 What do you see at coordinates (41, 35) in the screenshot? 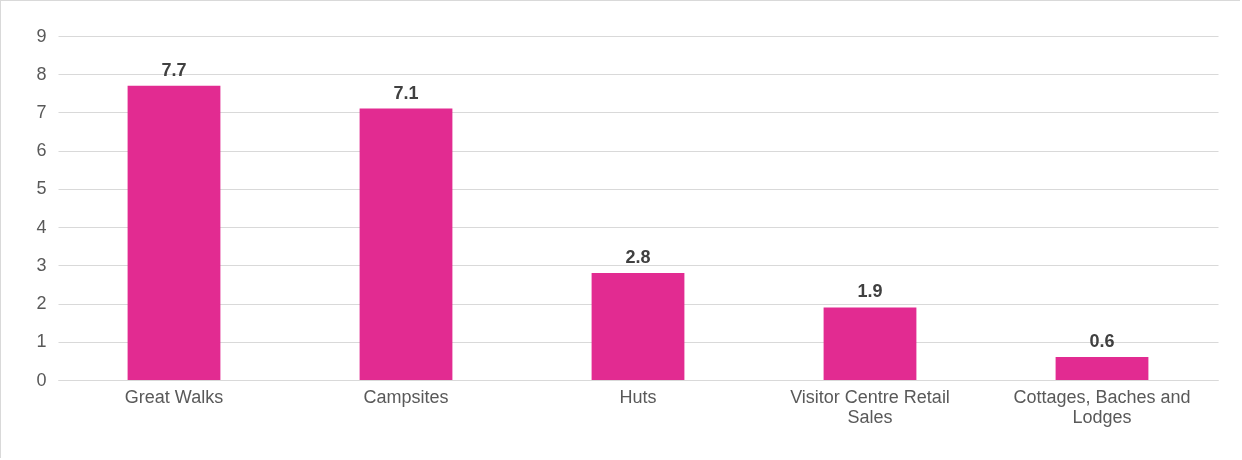
I see `y-tick-label: 9` at bounding box center [41, 35].